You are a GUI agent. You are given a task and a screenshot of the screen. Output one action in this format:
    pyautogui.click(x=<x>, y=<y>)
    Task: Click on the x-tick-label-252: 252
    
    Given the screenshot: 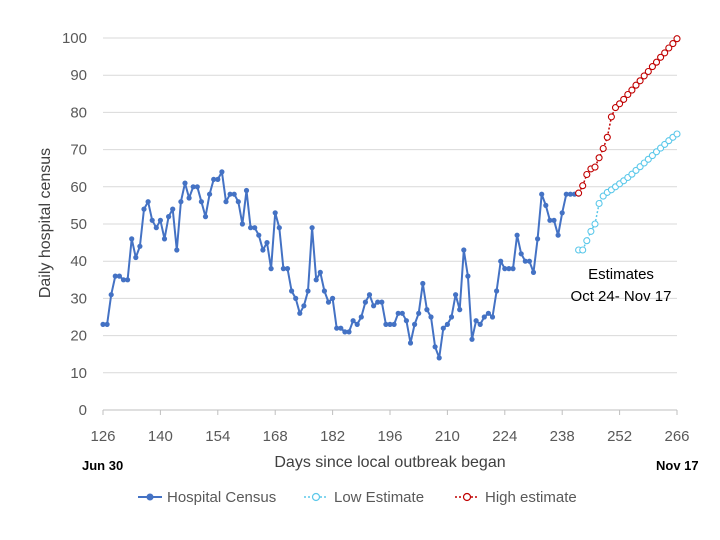 What is the action you would take?
    pyautogui.click(x=619, y=436)
    